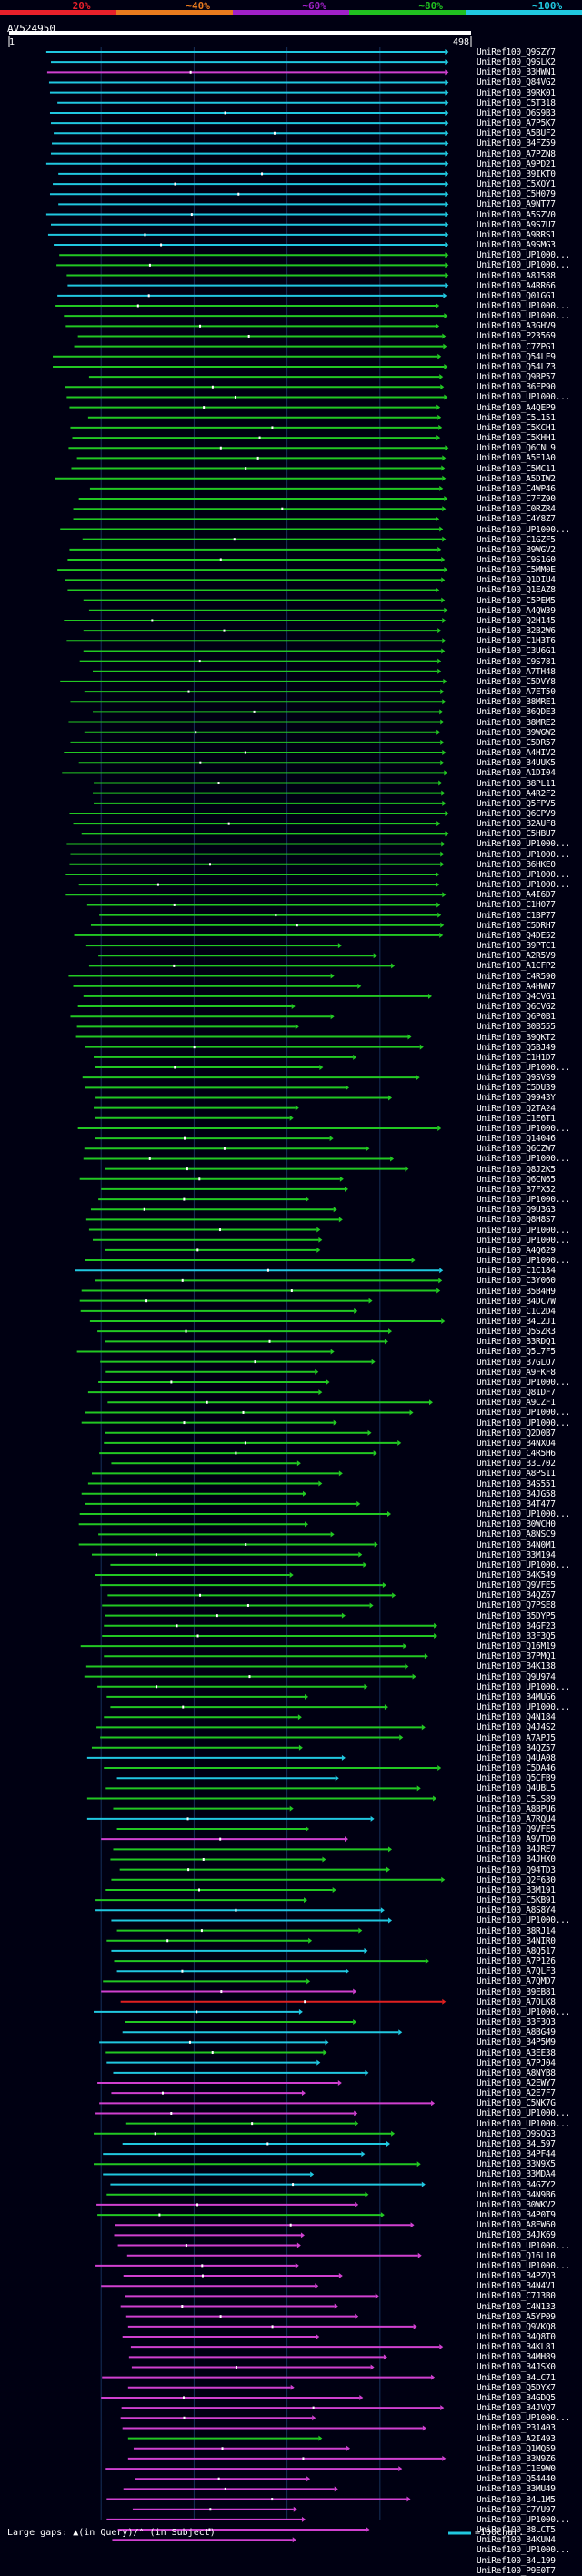 The image size is (582, 2576). Describe the element at coordinates (516, 1098) in the screenshot. I see `hit-label: UniRef100_Q9943Y` at that location.